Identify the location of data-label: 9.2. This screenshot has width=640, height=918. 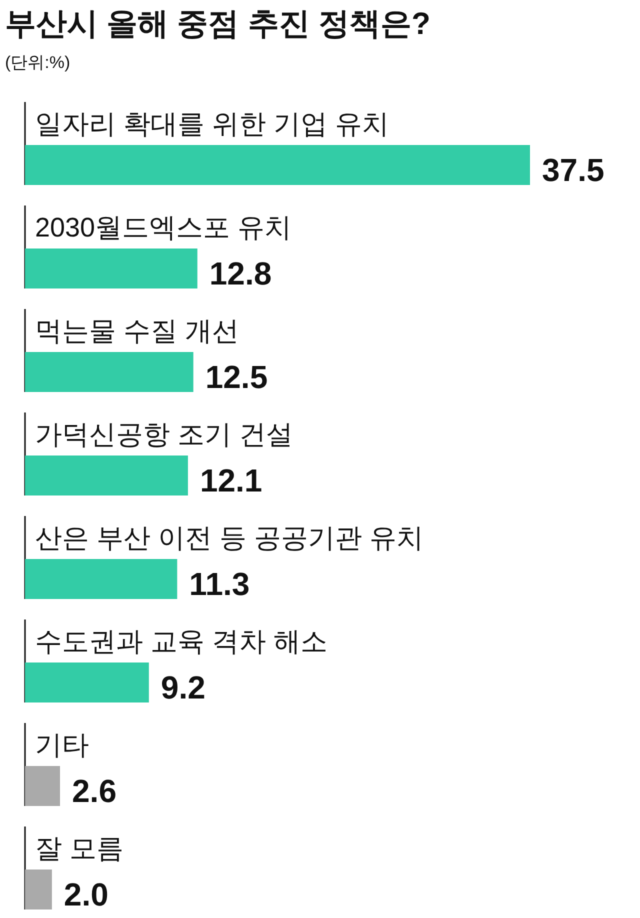
(183, 688).